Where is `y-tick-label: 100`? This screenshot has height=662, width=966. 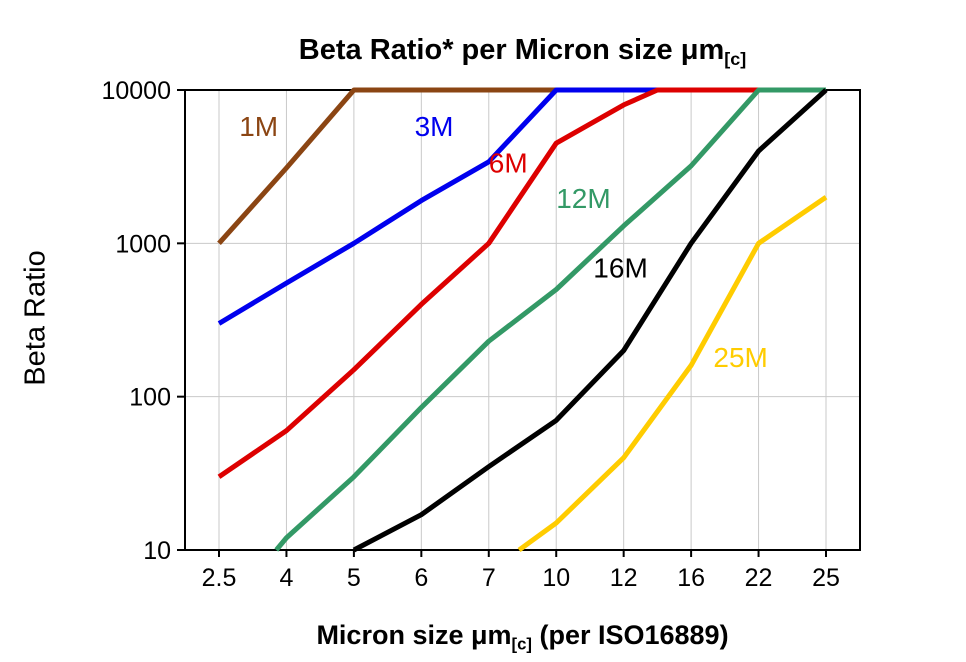 y-tick-label: 100 is located at coordinates (150, 398).